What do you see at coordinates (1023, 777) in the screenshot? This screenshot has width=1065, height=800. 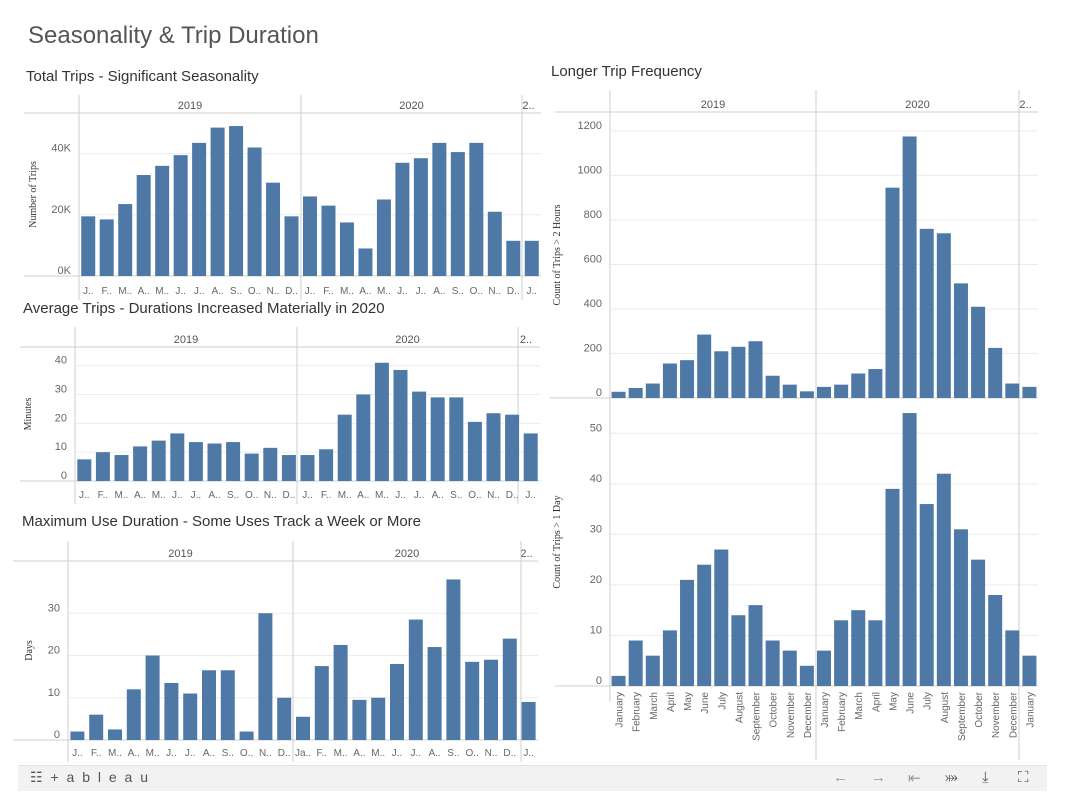 I see `fullscreen-icon: ⛶` at bounding box center [1023, 777].